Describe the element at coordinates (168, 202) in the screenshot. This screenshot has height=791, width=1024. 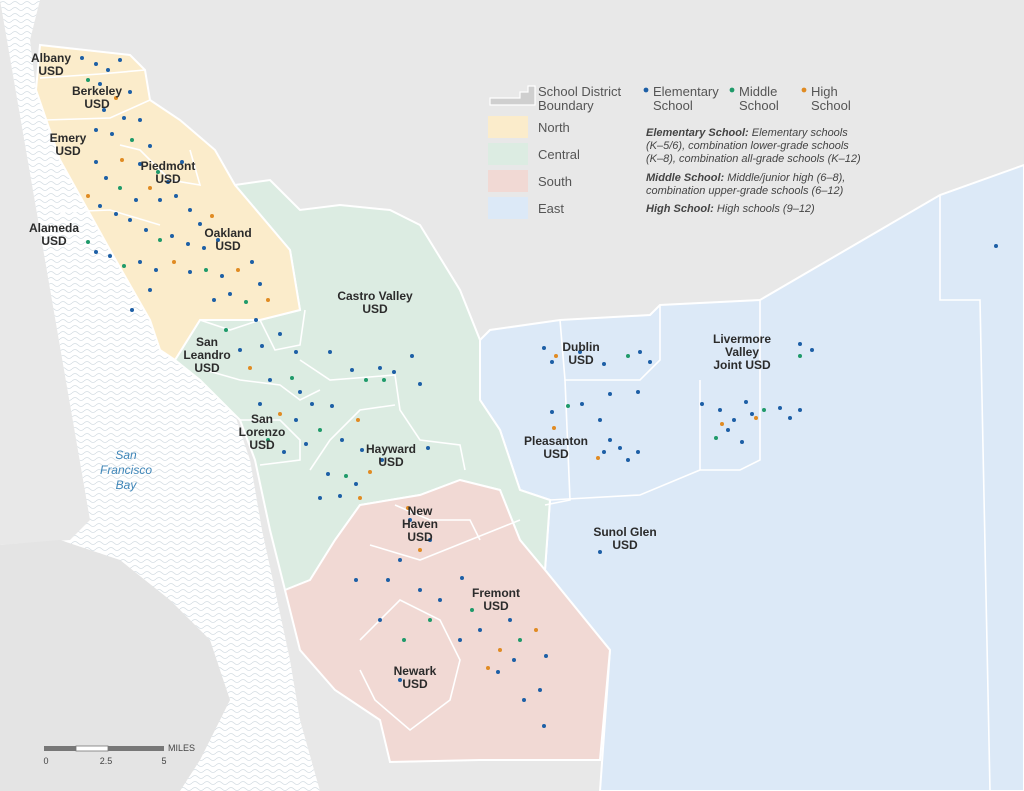
I see `region-north` at that location.